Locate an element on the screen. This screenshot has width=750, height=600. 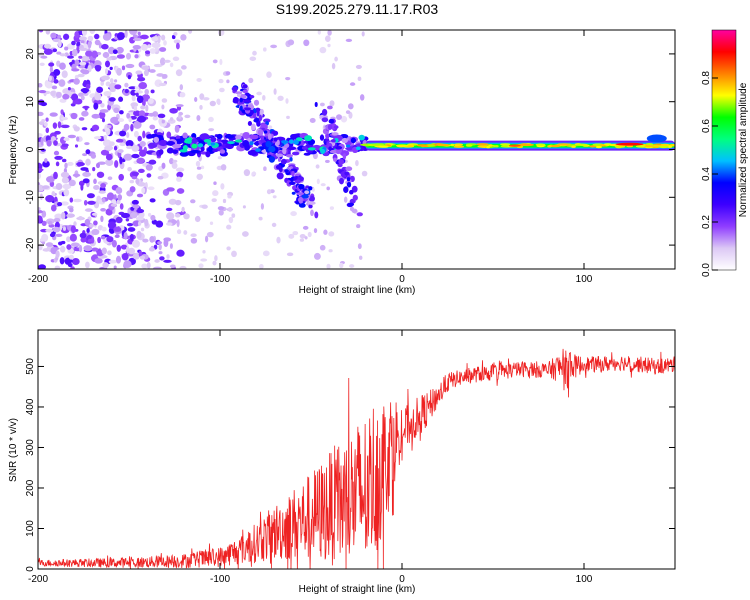
x-tick-label: -200 is located at coordinates (38, 579).